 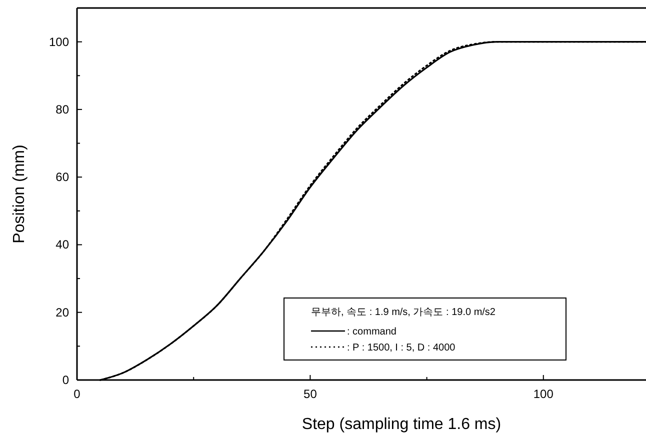 What do you see at coordinates (59, 41) in the screenshot?
I see `y-tick-label: 100` at bounding box center [59, 41].